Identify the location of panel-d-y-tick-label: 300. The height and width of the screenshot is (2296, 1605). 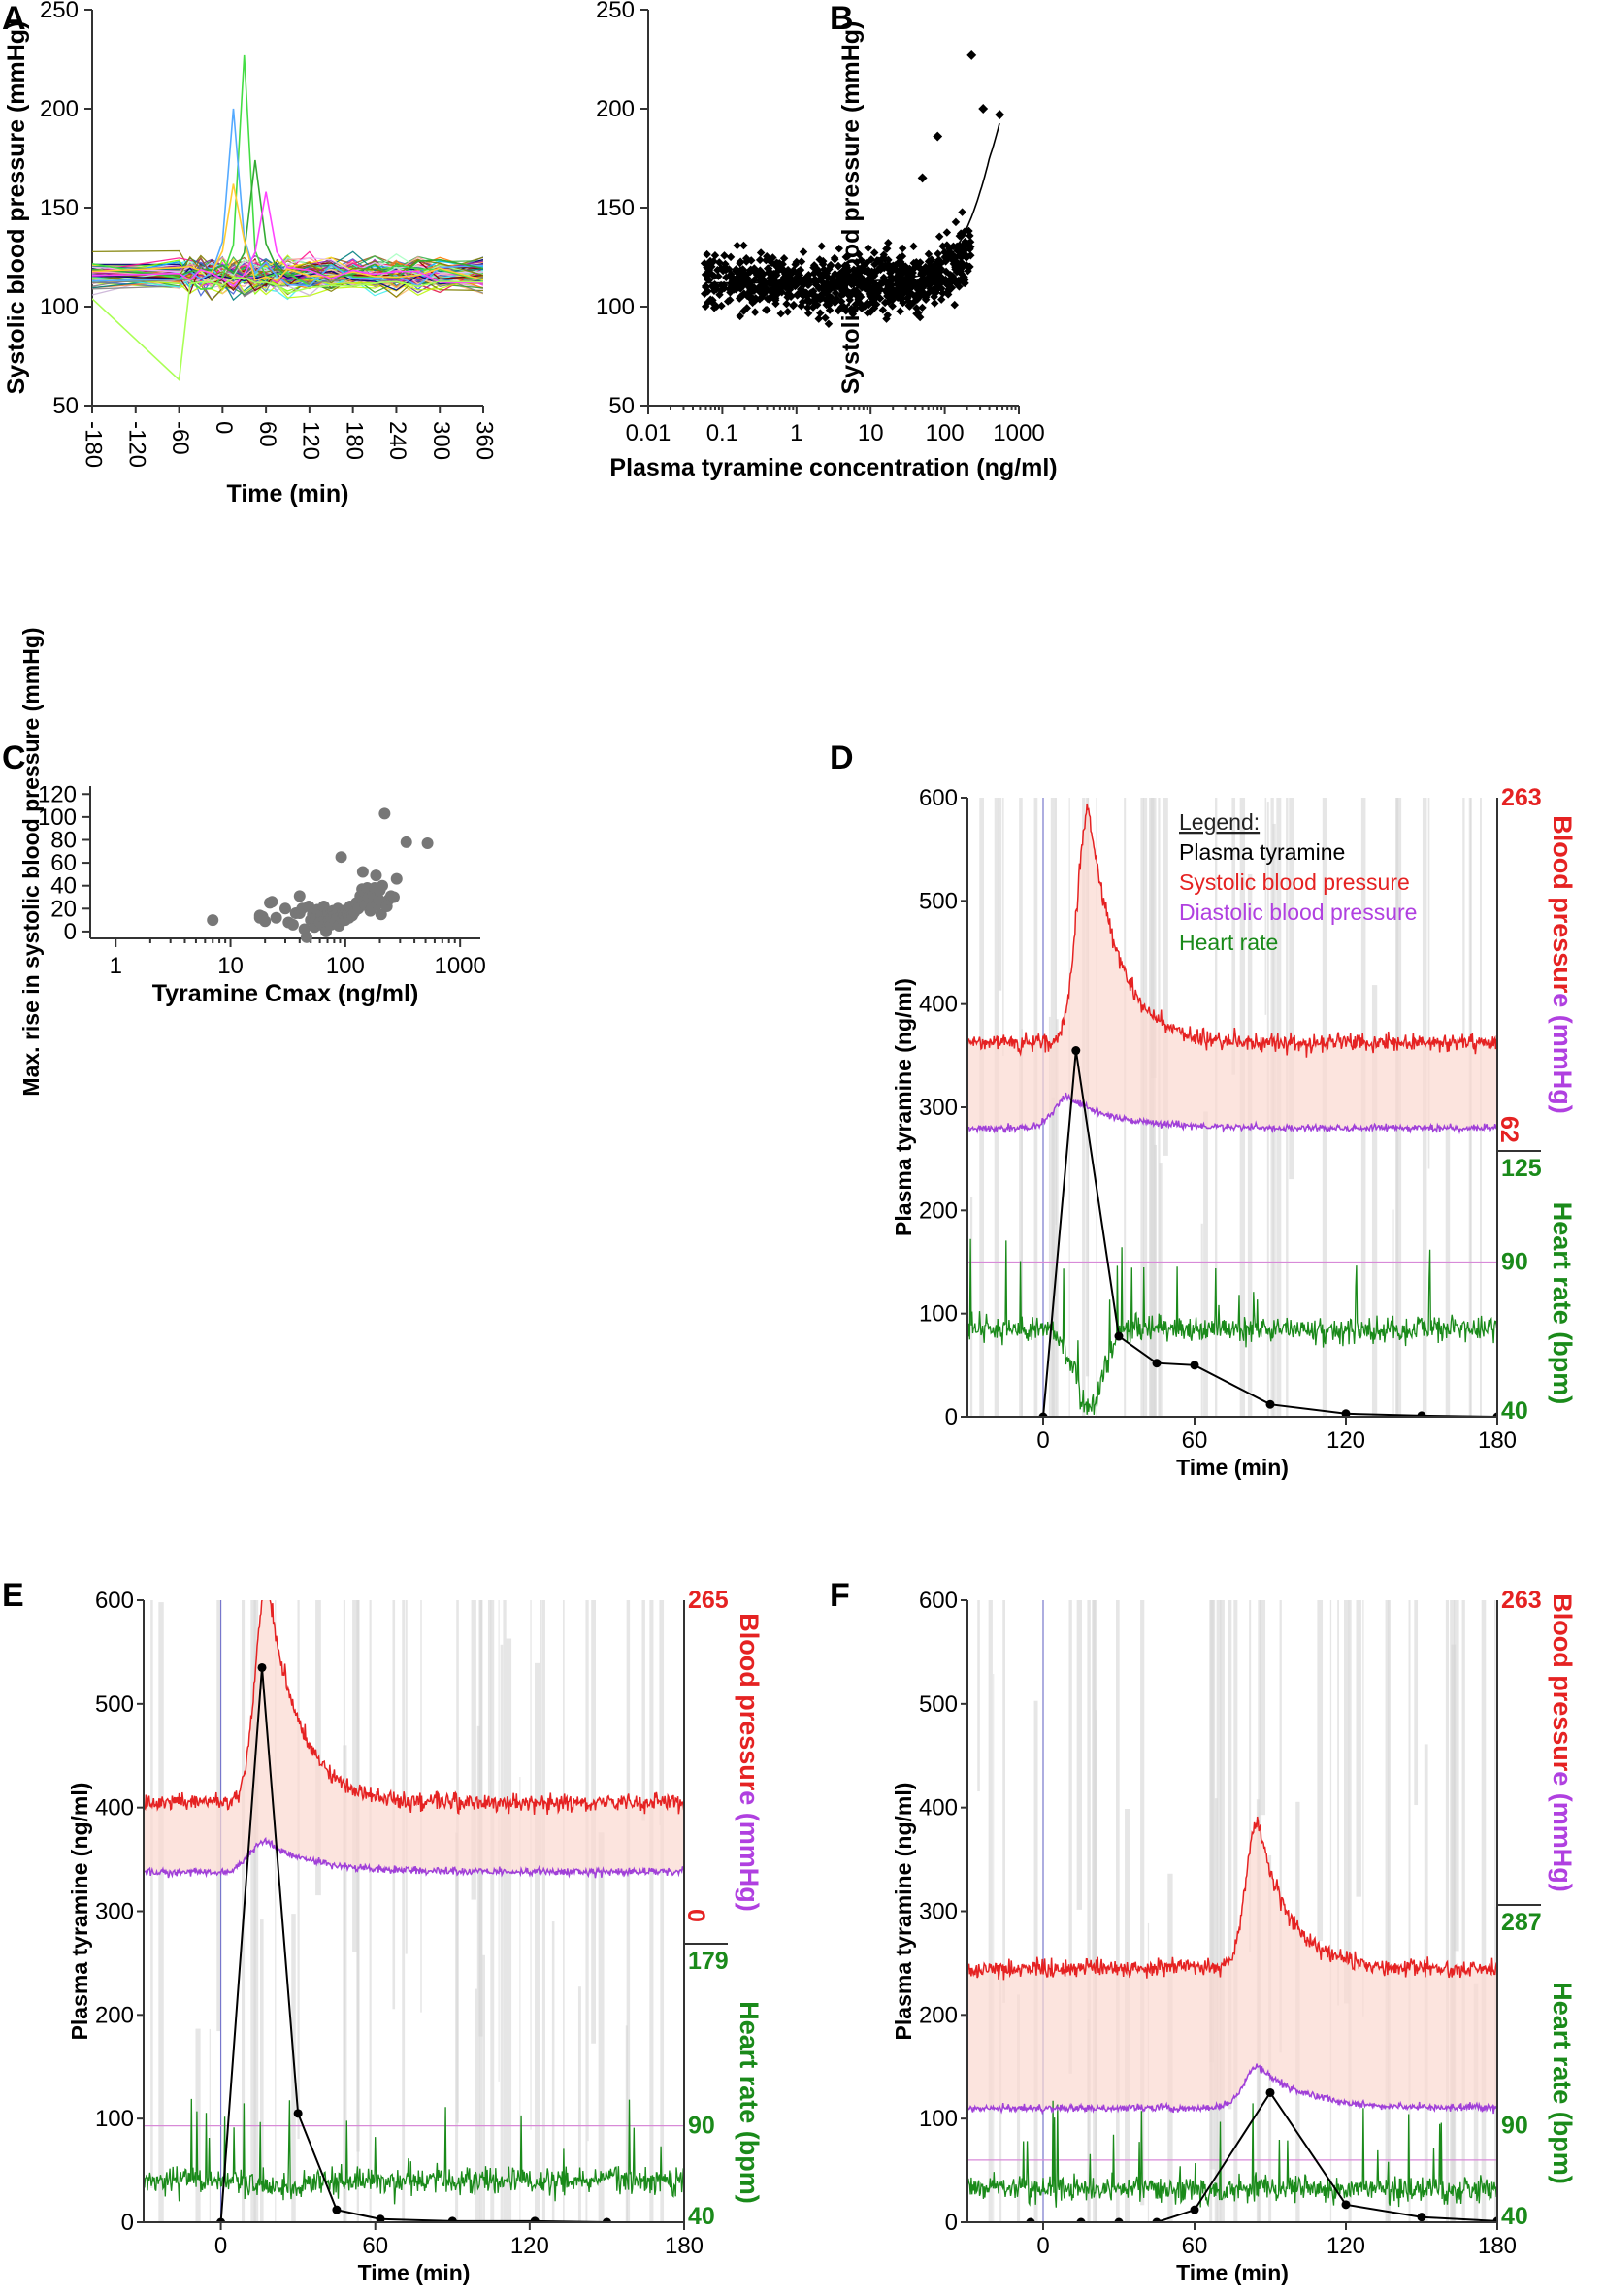
(939, 1108).